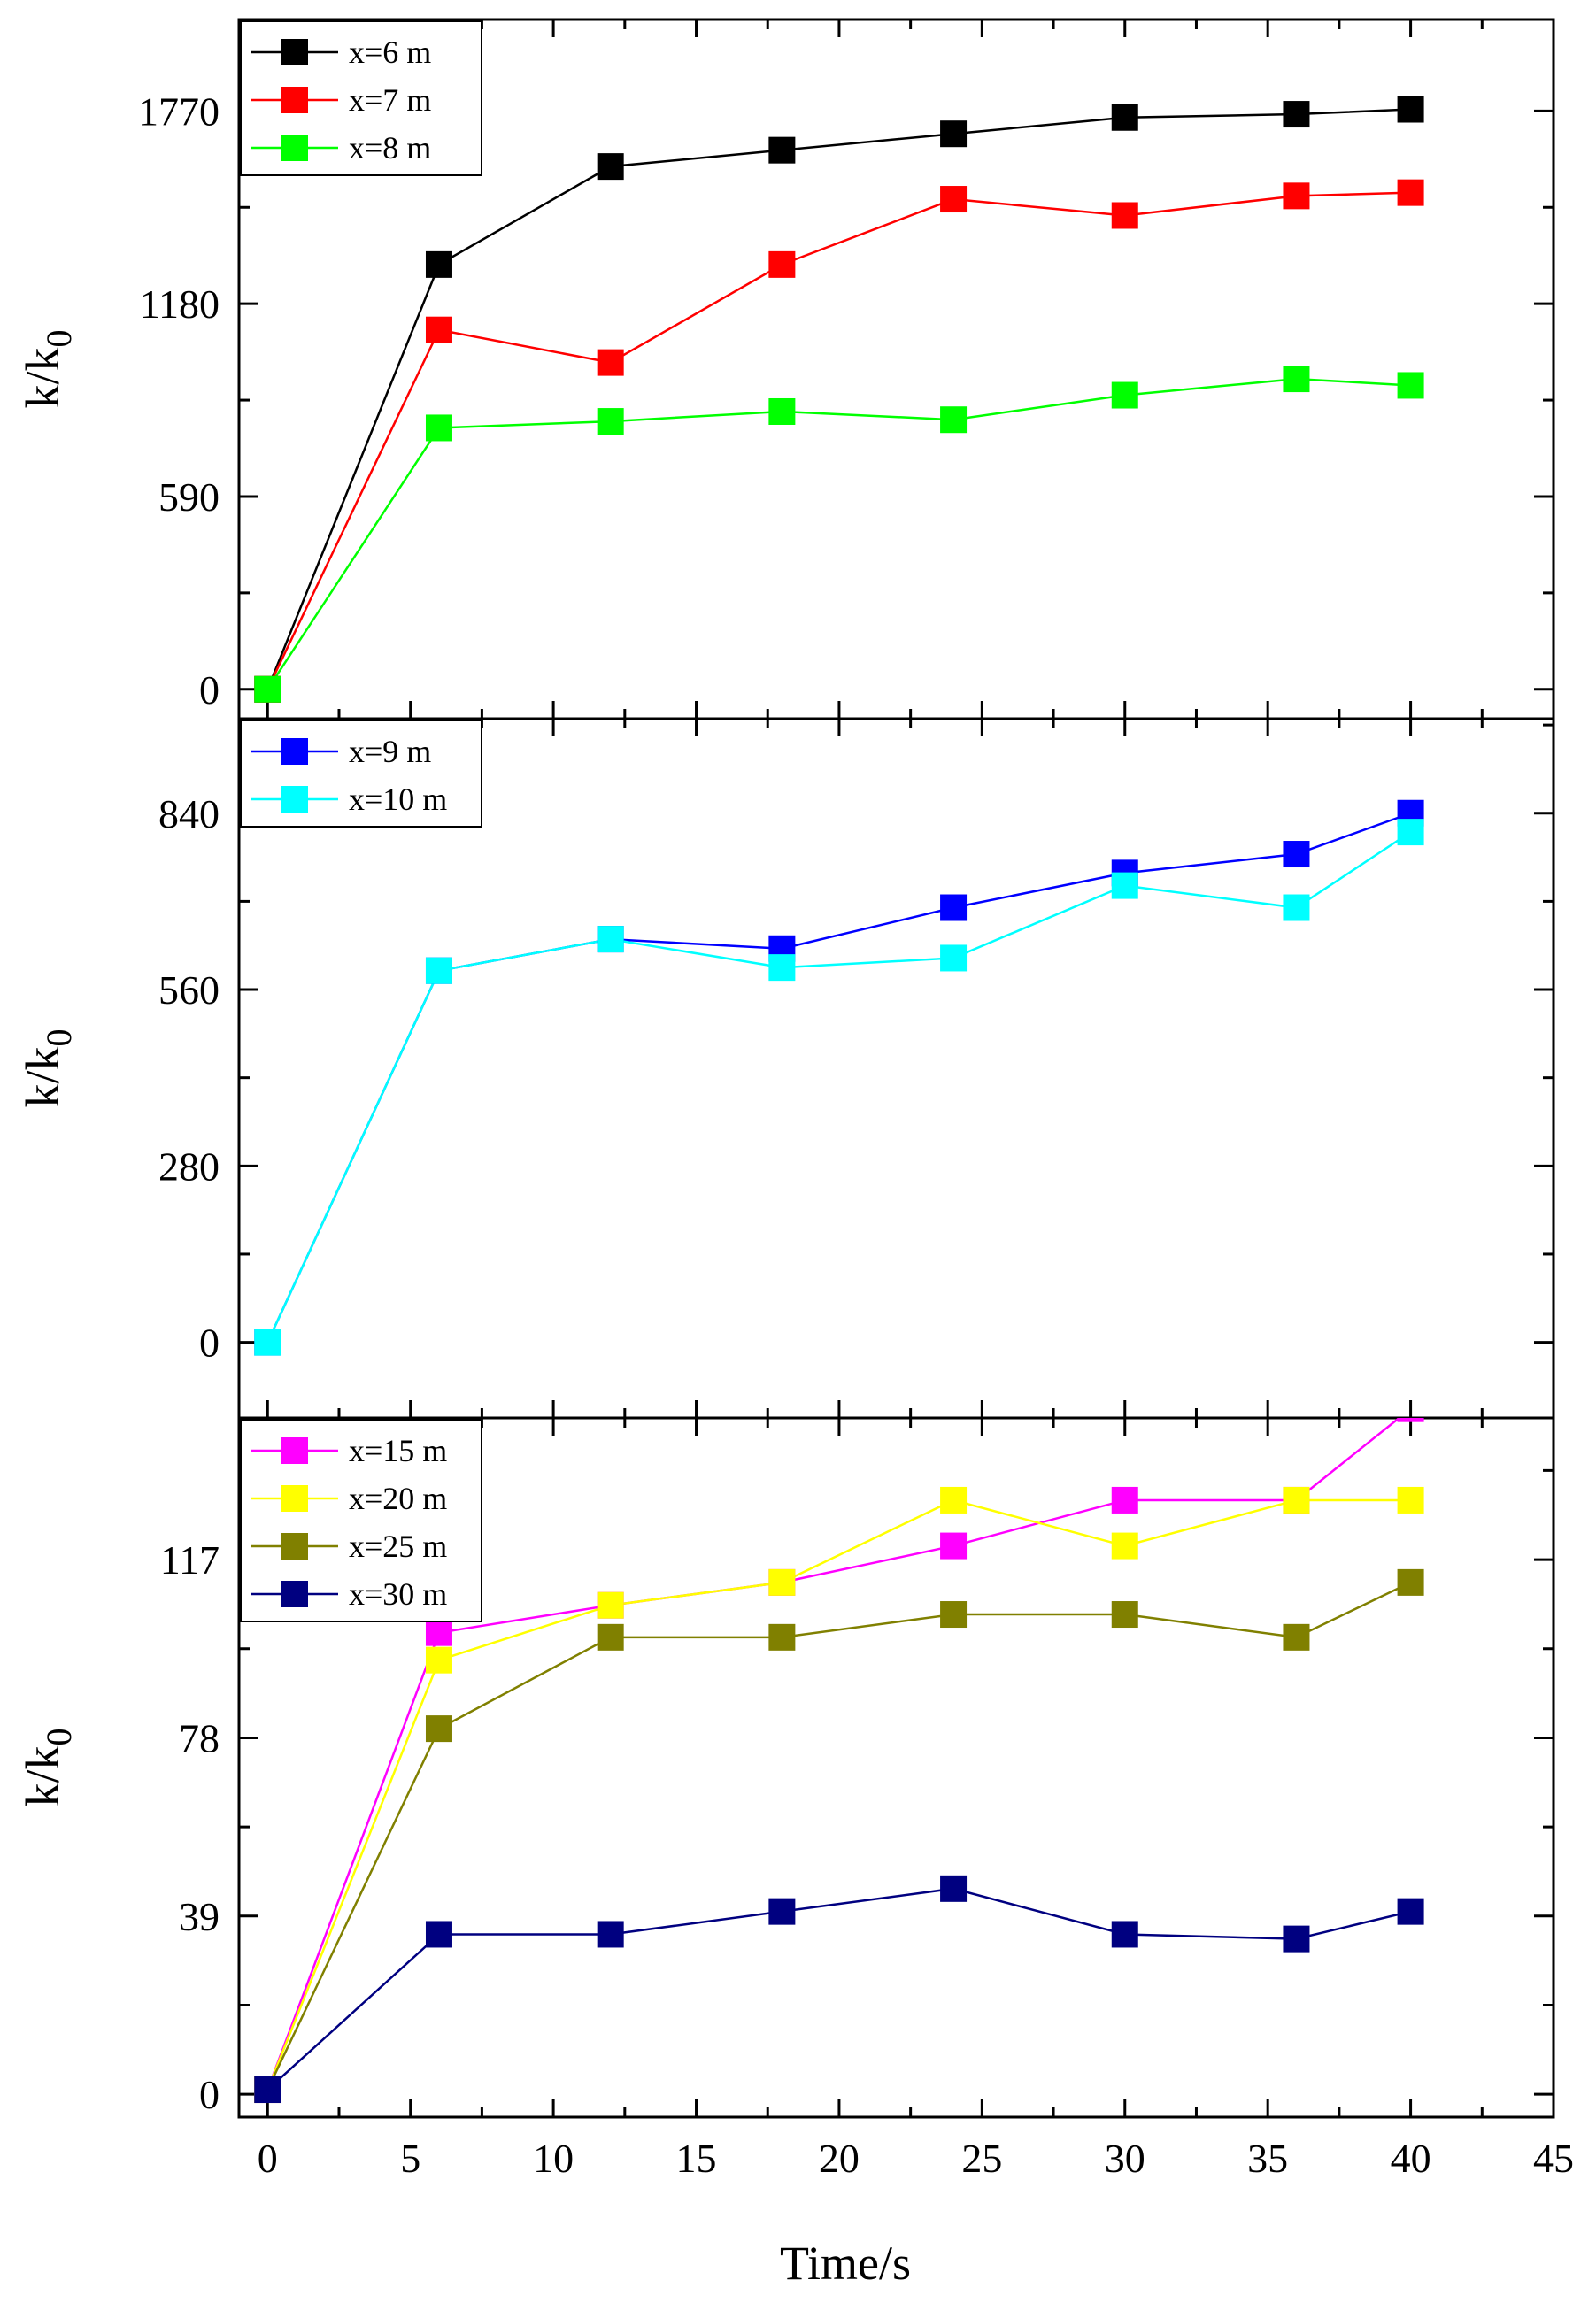 Image resolution: width=1596 pixels, height=2303 pixels. What do you see at coordinates (398, 799) in the screenshot?
I see `legend-label: x=10 m` at bounding box center [398, 799].